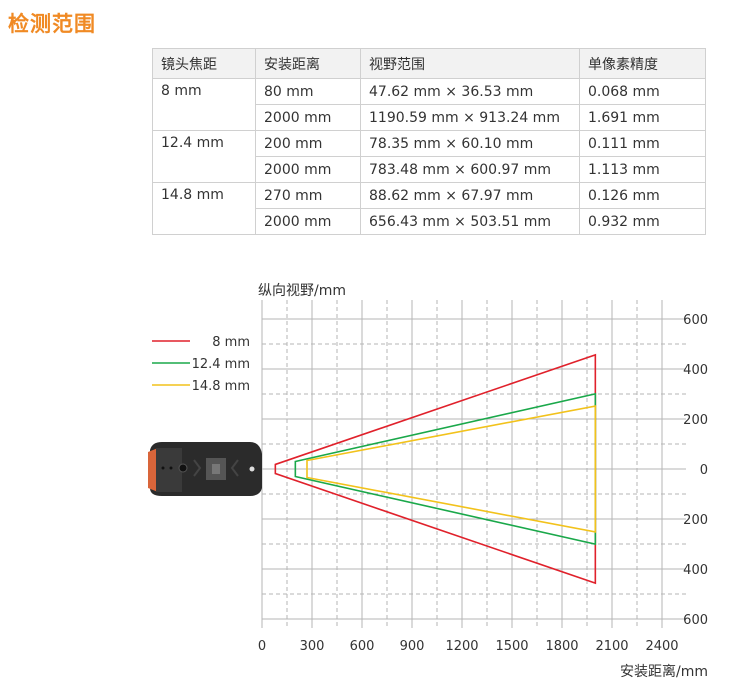 The width and height of the screenshot is (738, 689). I want to click on cell-fov: 88.62 mm × 67.97 mm, so click(470, 195).